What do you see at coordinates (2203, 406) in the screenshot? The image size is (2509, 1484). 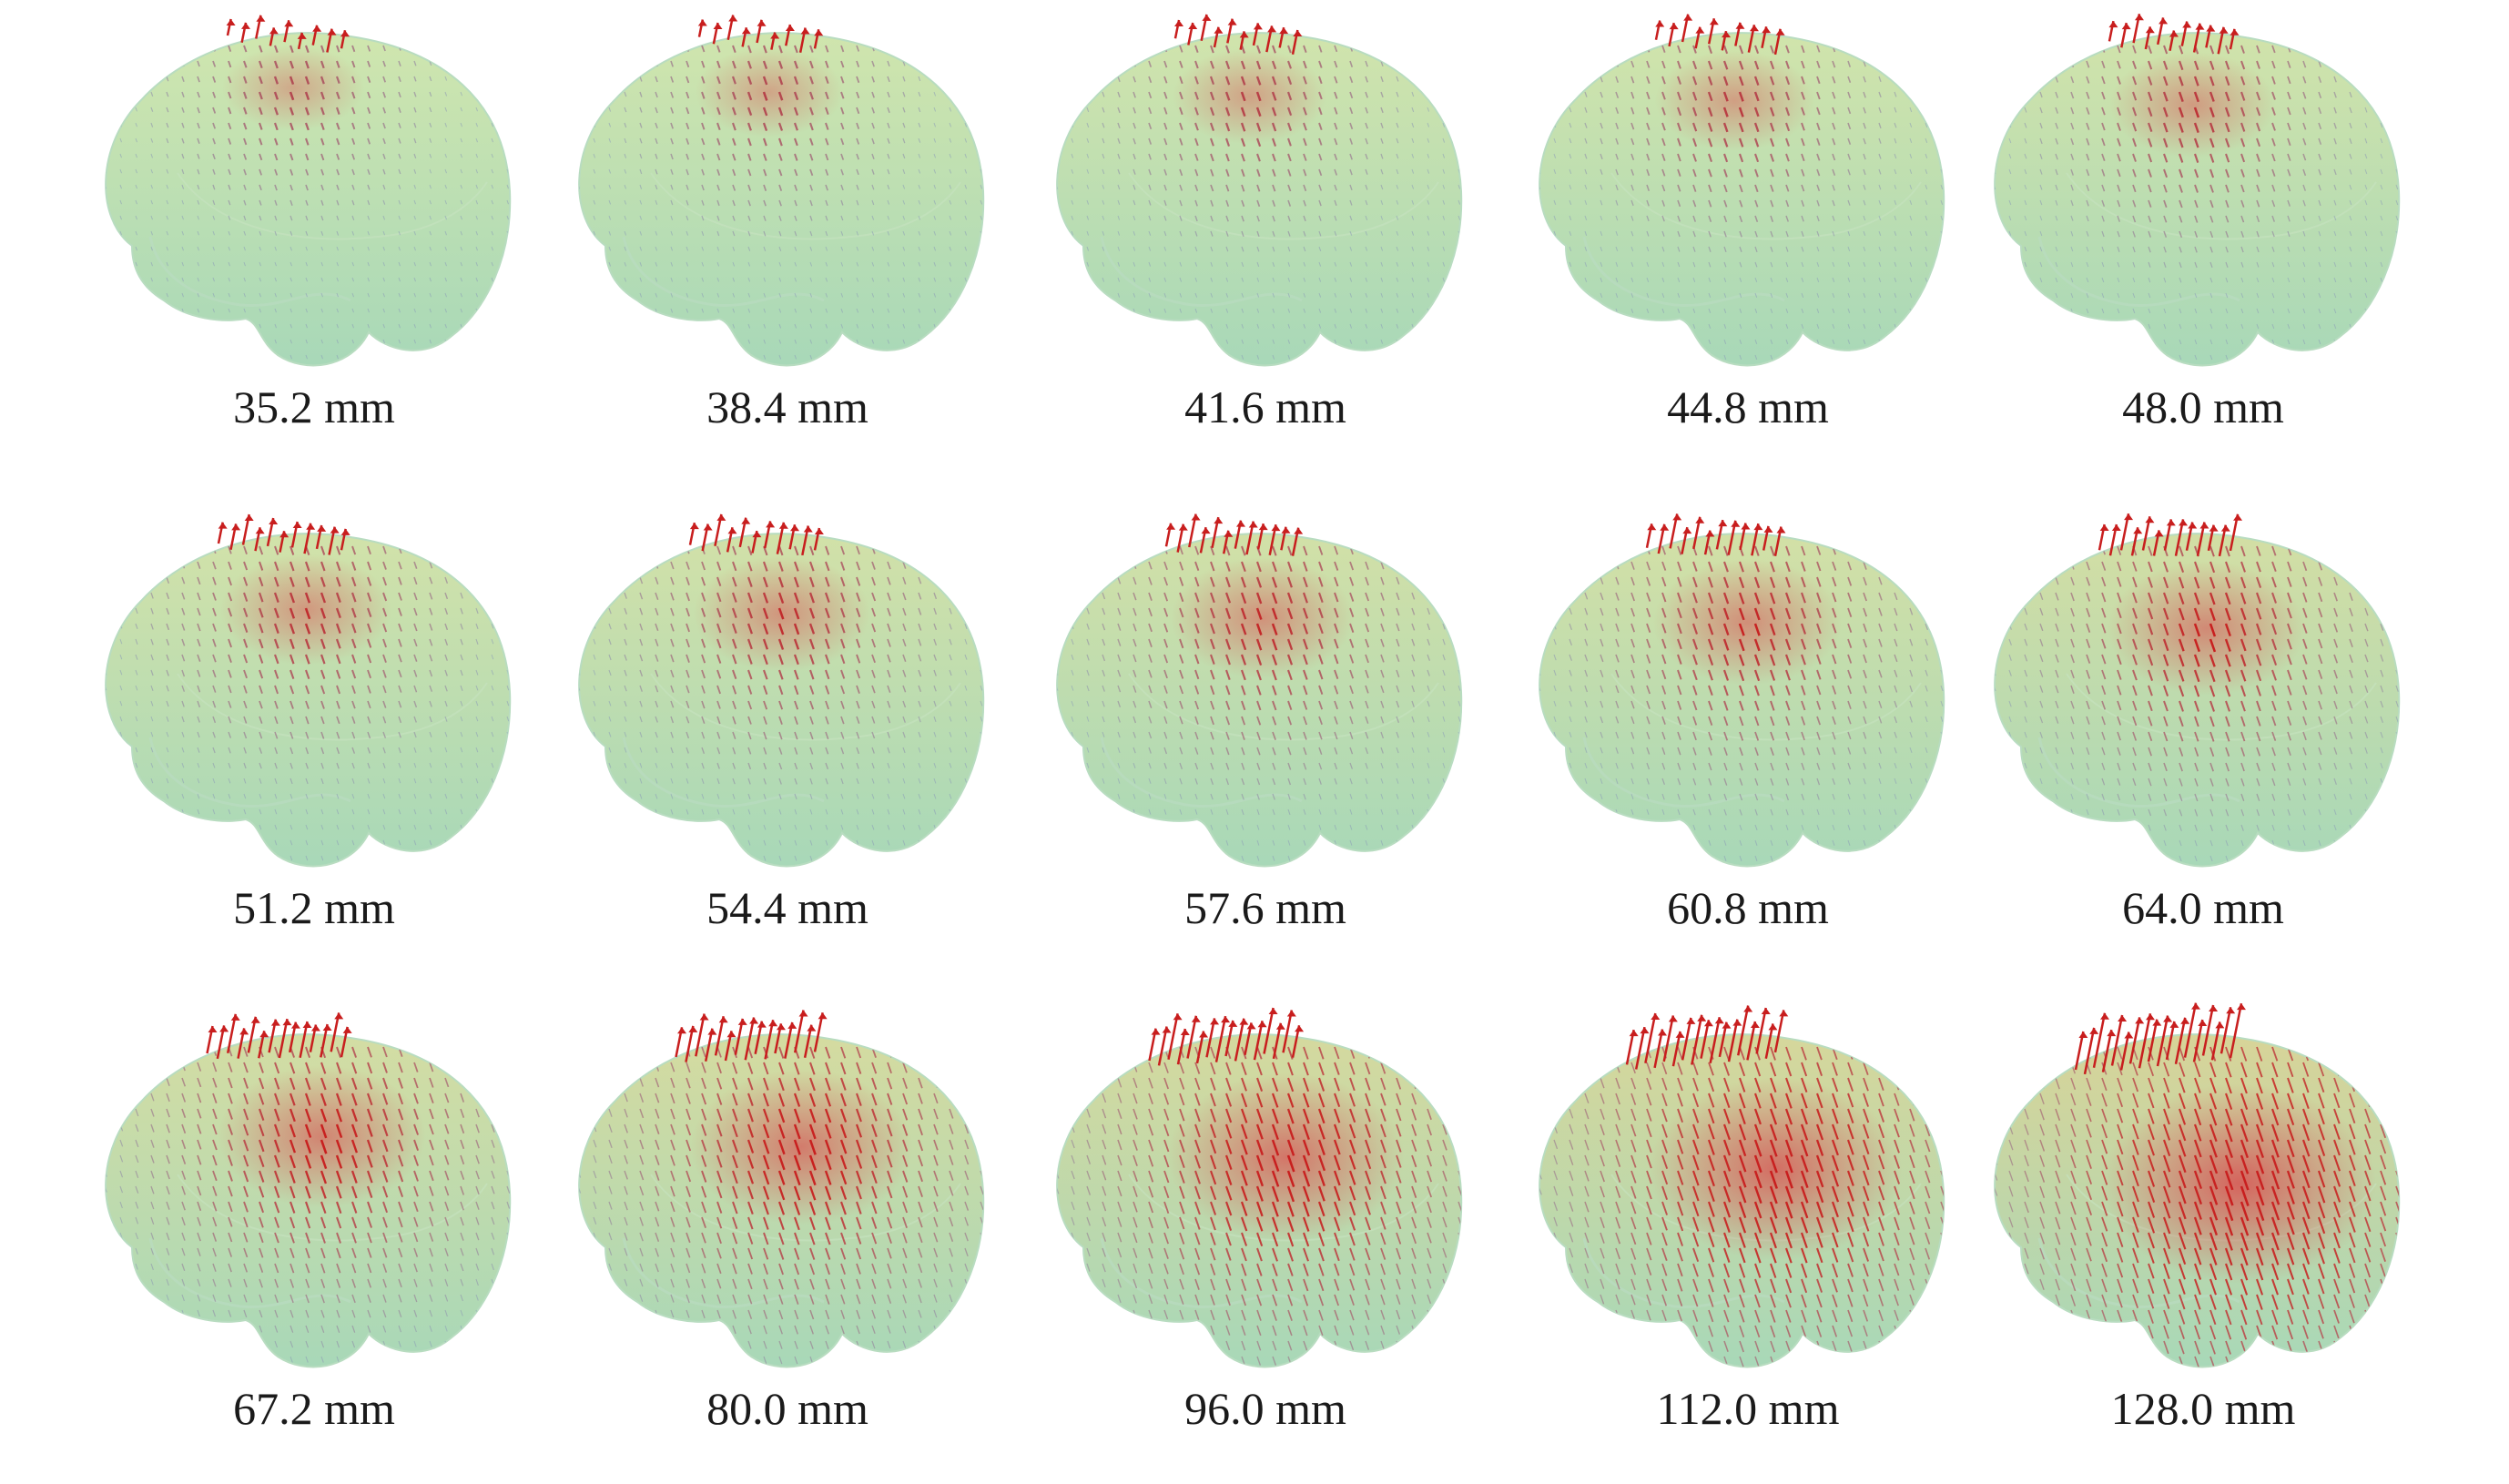 I see `coil-distance-label: 48.0 mm` at bounding box center [2203, 406].